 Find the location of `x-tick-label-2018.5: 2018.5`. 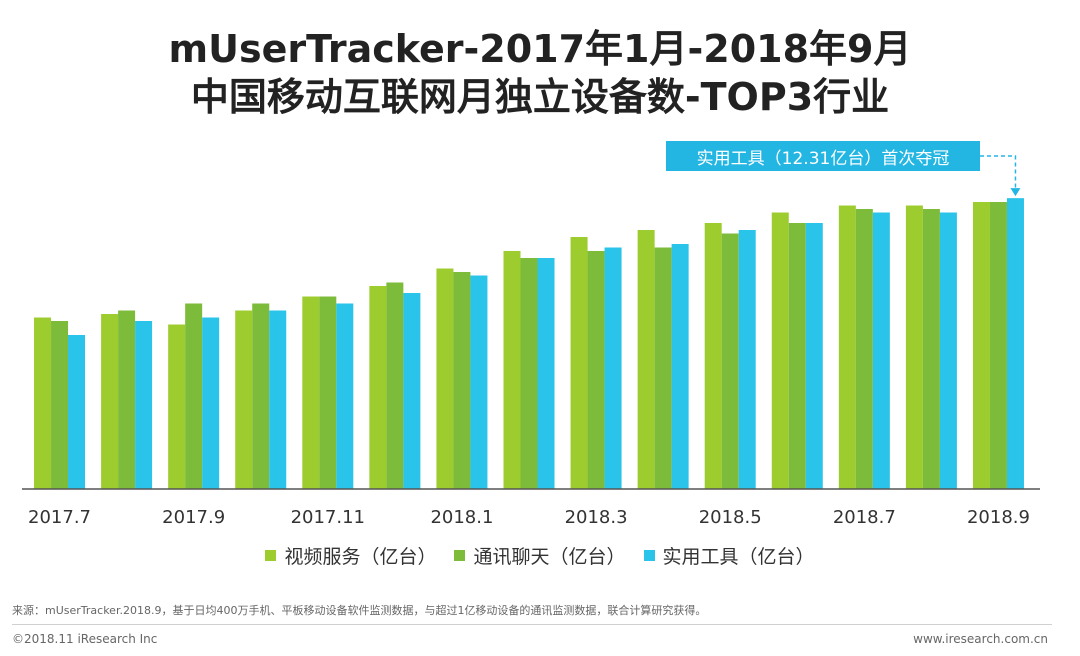

x-tick-label-2018.5: 2018.5 is located at coordinates (730, 517).